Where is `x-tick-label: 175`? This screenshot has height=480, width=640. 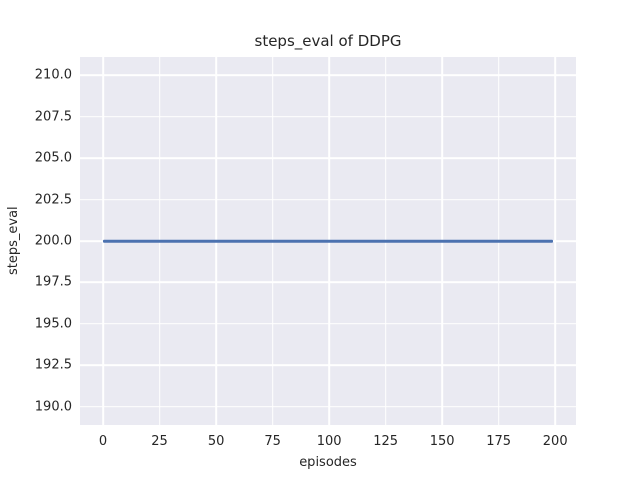
x-tick-label: 175 is located at coordinates (499, 441).